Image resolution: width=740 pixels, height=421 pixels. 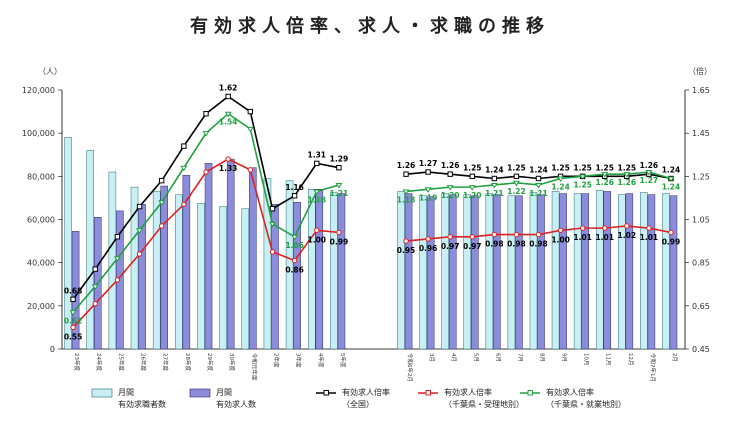 What do you see at coordinates (542, 357) in the screenshot?
I see `category-label: 8月` at bounding box center [542, 357].